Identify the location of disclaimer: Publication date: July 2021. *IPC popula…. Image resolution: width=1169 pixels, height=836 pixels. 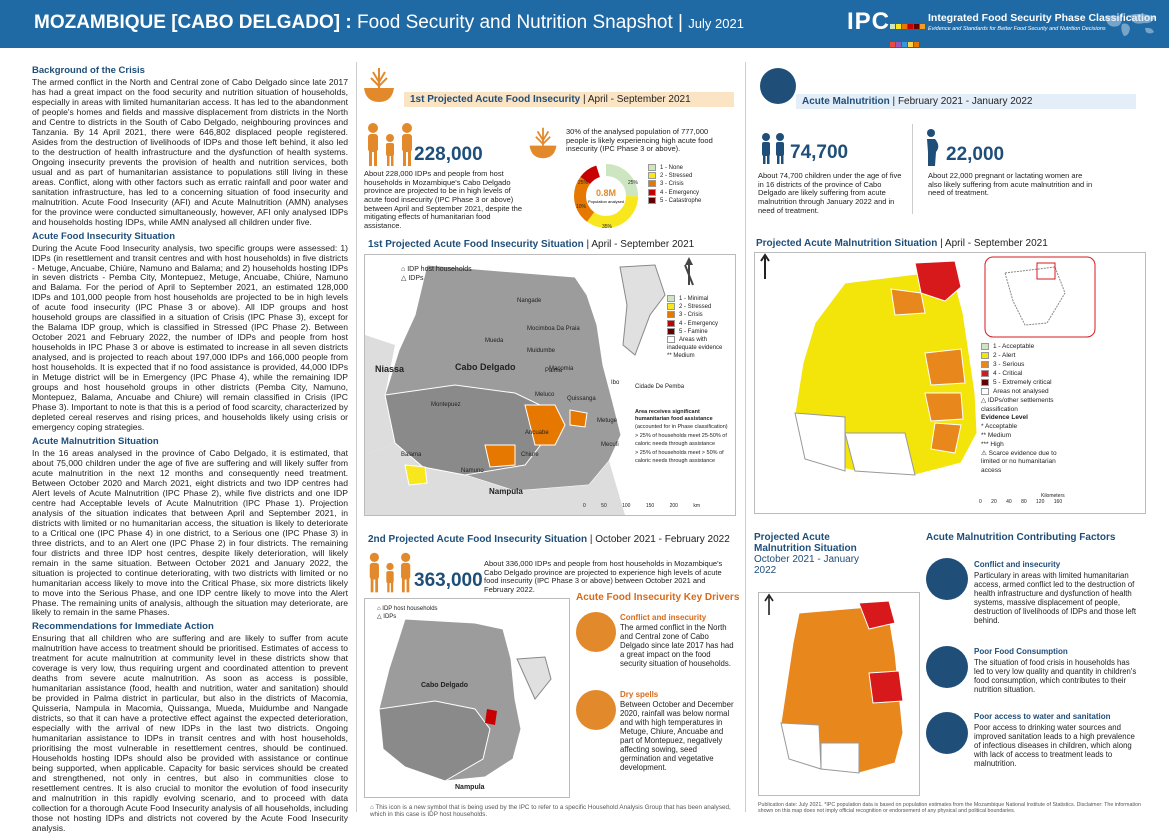
(949, 808).